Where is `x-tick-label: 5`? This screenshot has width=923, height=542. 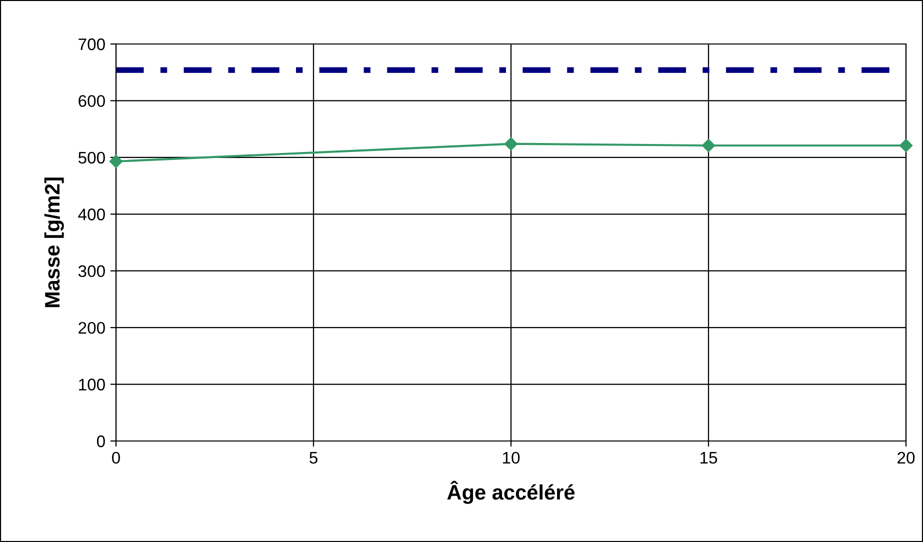
x-tick-label: 5 is located at coordinates (314, 458).